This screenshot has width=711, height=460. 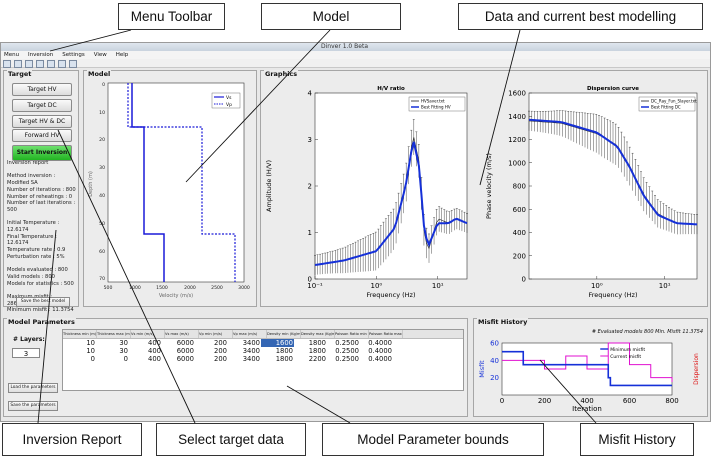 I want to click on callout-model: Model, so click(x=331, y=16).